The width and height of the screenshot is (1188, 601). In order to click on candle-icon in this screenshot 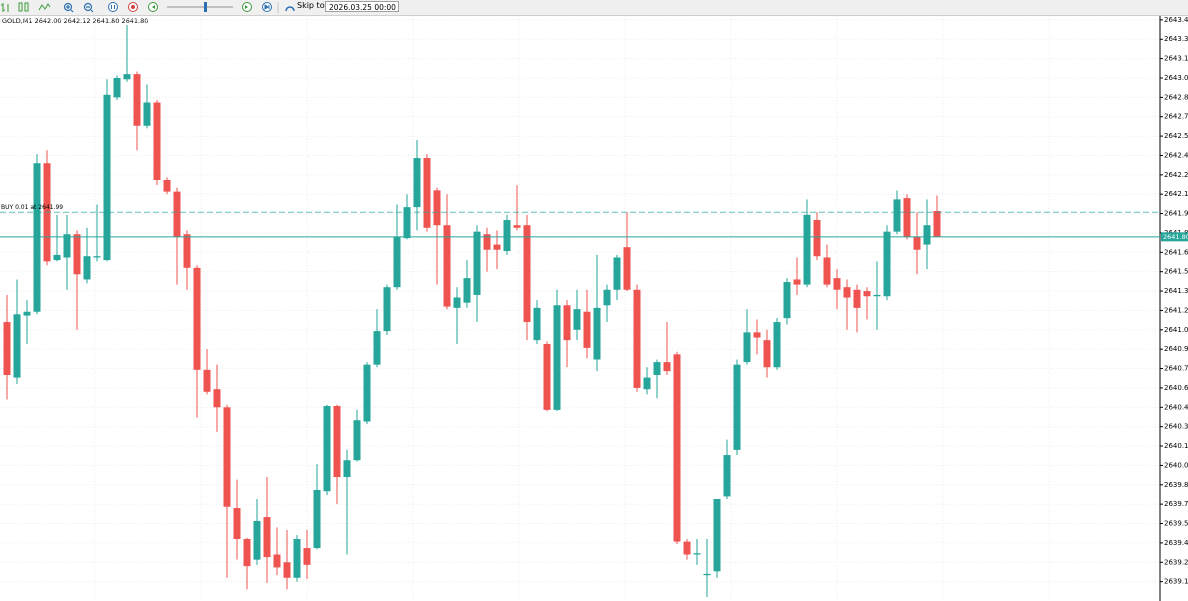, I will do `click(20, 7)`.